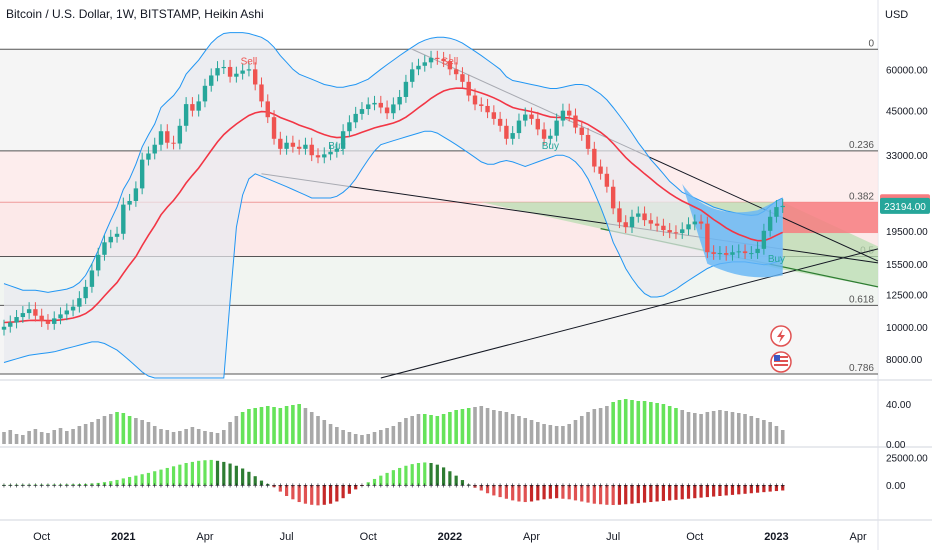 This screenshot has height=550, width=932. What do you see at coordinates (905, 207) in the screenshot?
I see `price-badge-label: 23194.00` at bounding box center [905, 207].